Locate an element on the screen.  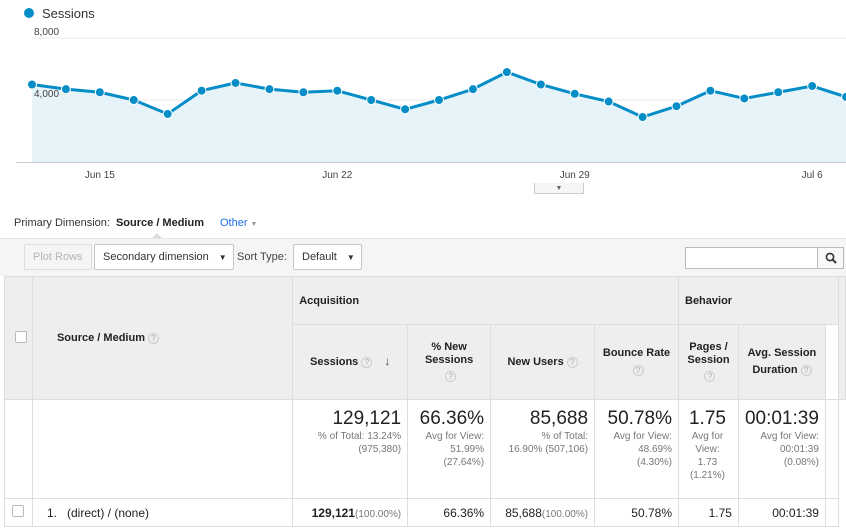
totals-duration-sub3: (0.08%) is located at coordinates (801, 462).